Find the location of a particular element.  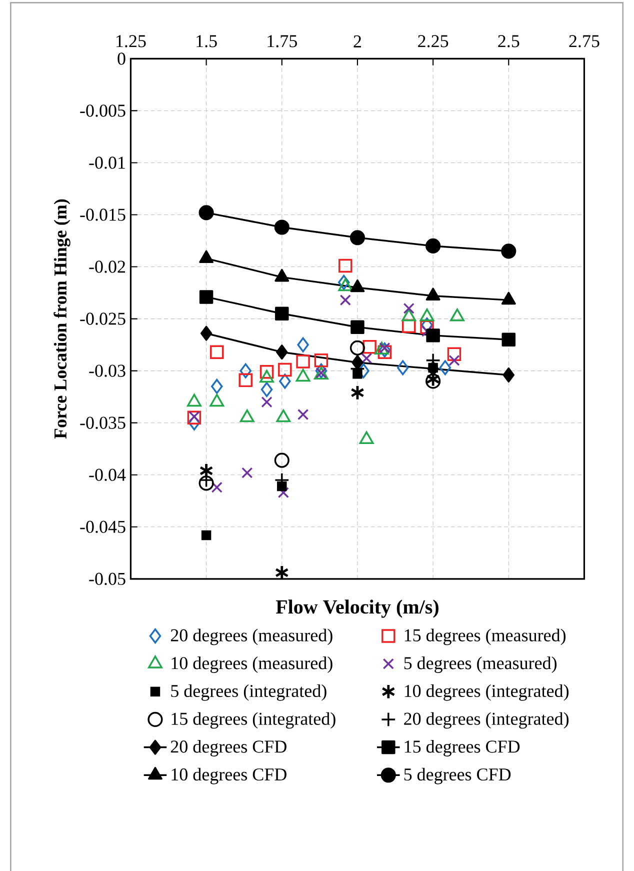

x-tick-label: 2 is located at coordinates (358, 41).